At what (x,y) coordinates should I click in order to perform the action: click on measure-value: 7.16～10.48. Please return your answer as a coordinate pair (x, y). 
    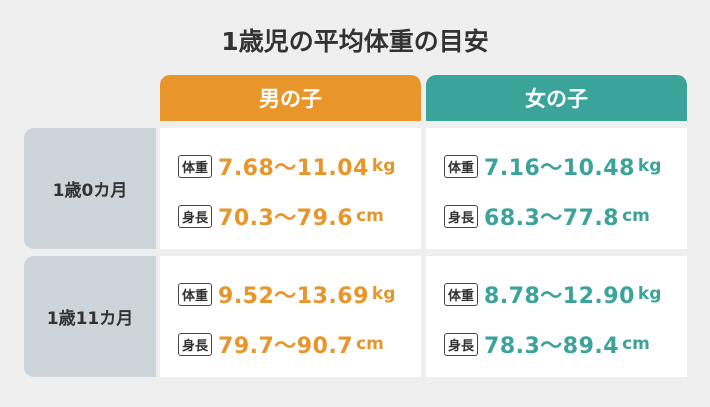
    Looking at the image, I should click on (559, 168).